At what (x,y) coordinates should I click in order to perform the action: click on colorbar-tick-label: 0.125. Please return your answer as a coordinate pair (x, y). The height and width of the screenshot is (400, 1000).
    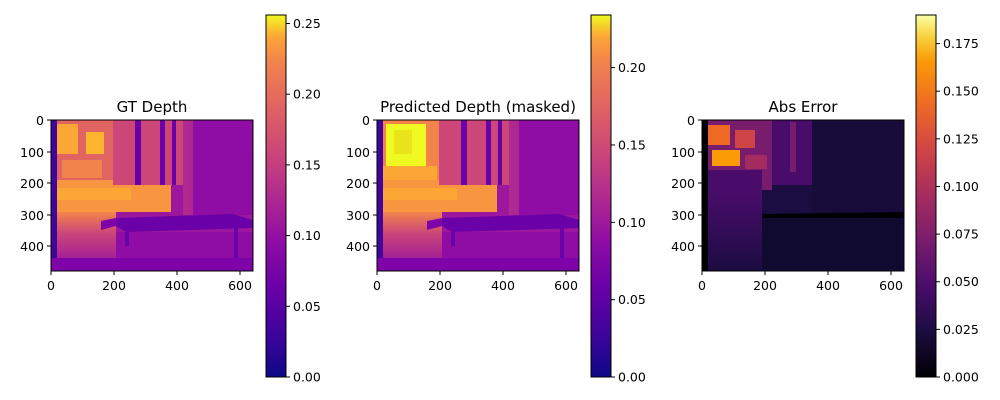
    Looking at the image, I should click on (961, 138).